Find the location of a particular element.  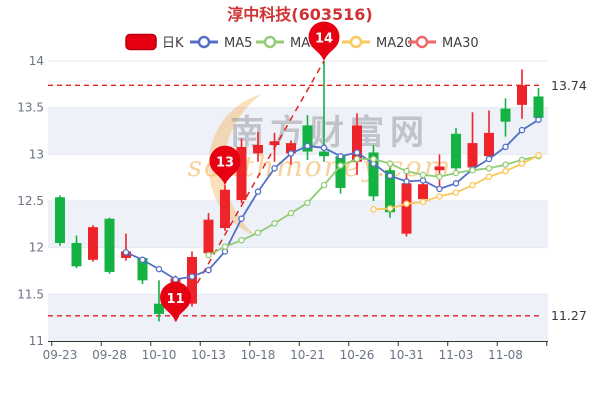

x-axis-label: 11-03 is located at coordinates (456, 355).